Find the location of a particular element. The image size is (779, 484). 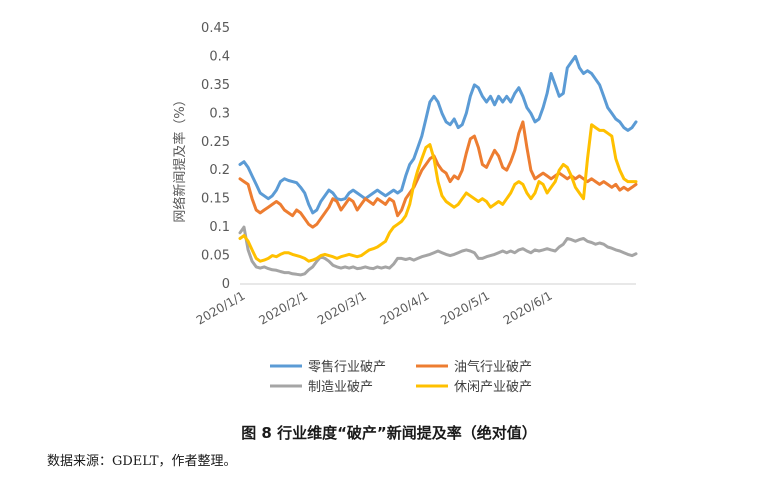

y-axis-label: 网络新闻提及率（%） is located at coordinates (180, 157).